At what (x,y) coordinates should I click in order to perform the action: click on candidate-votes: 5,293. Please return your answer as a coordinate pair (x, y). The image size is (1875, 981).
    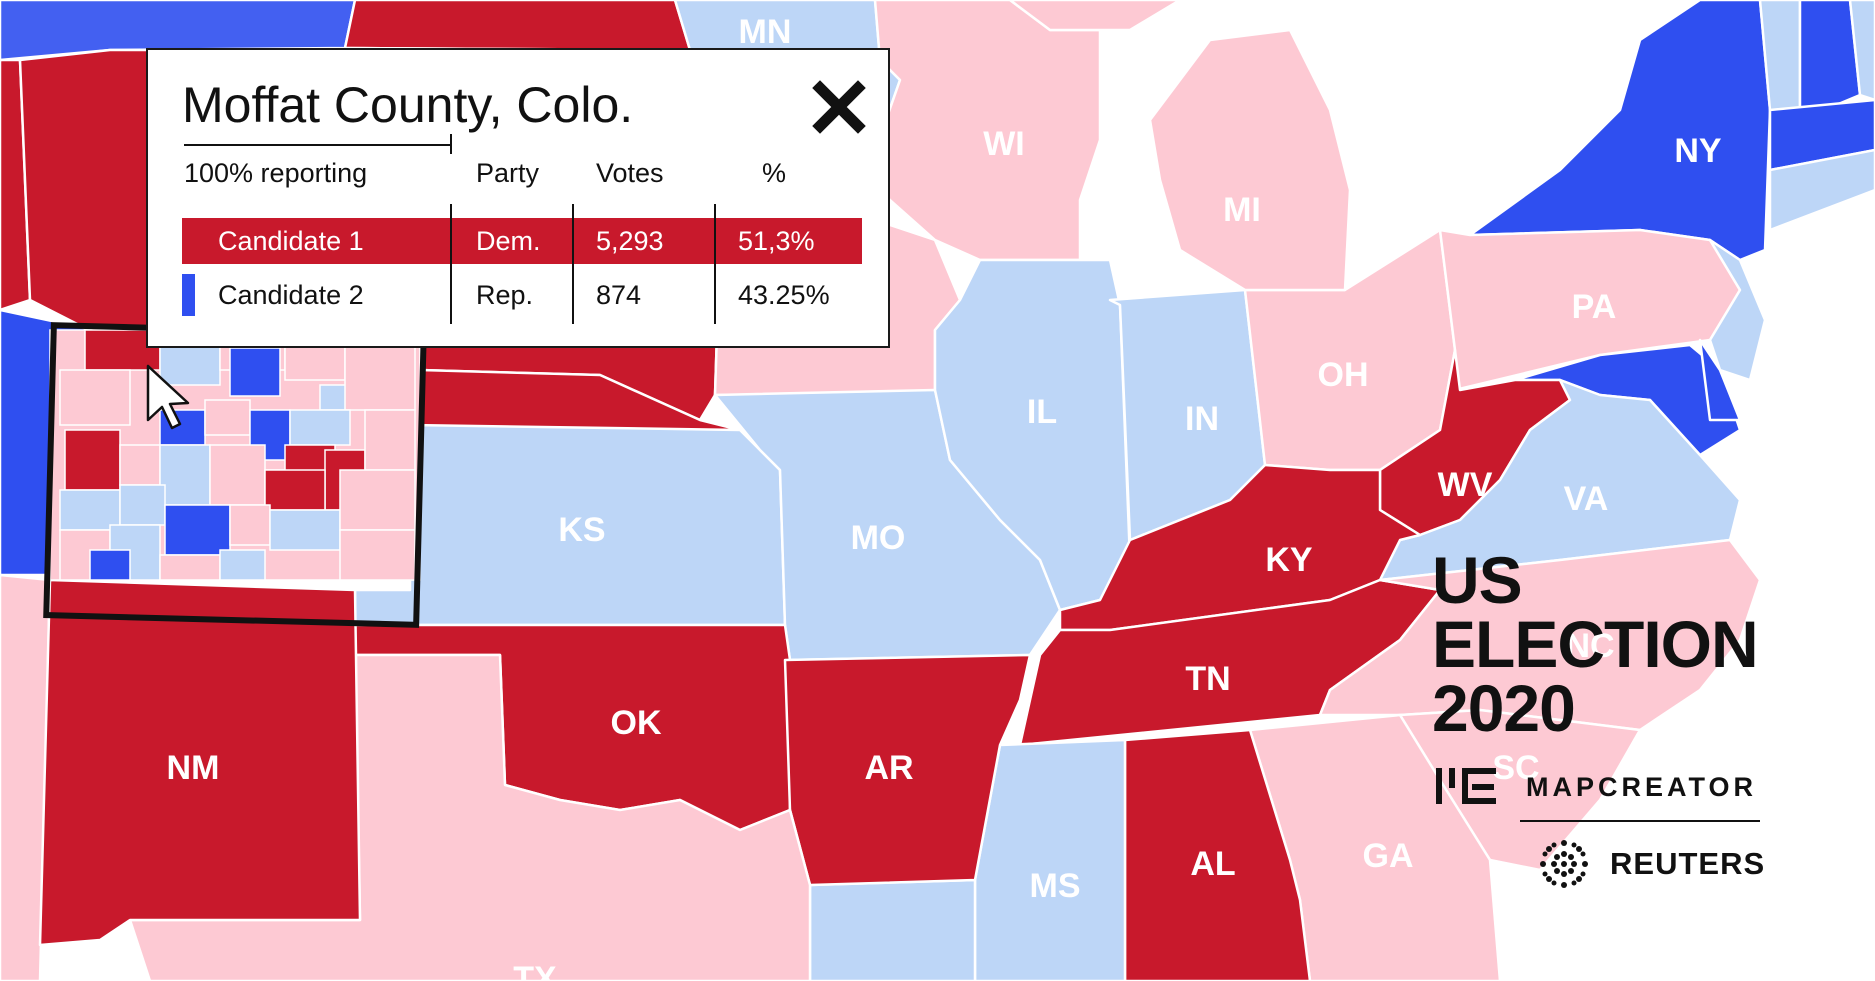
    Looking at the image, I should click on (630, 241).